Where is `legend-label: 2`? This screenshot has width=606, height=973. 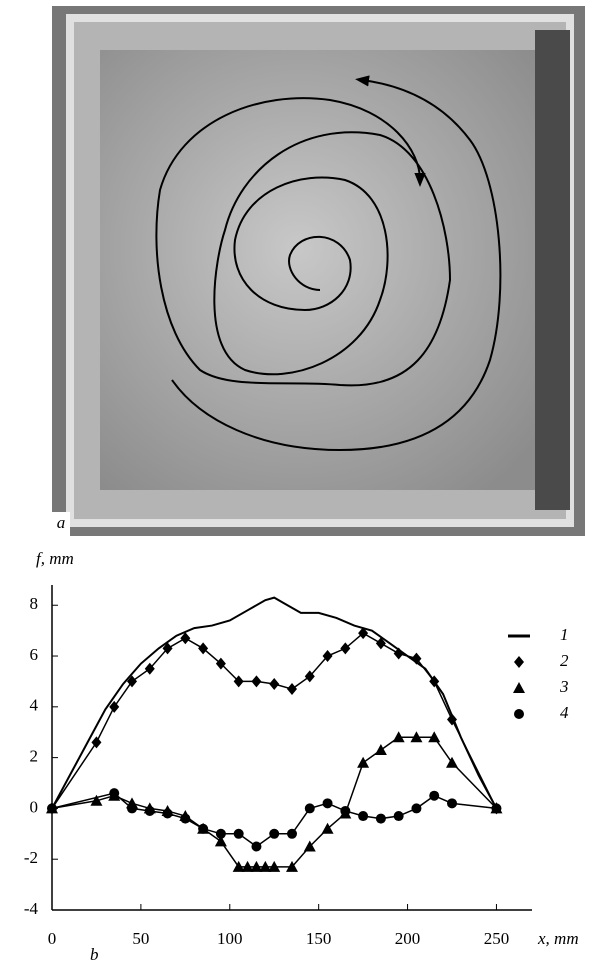 legend-label: 2 is located at coordinates (564, 660).